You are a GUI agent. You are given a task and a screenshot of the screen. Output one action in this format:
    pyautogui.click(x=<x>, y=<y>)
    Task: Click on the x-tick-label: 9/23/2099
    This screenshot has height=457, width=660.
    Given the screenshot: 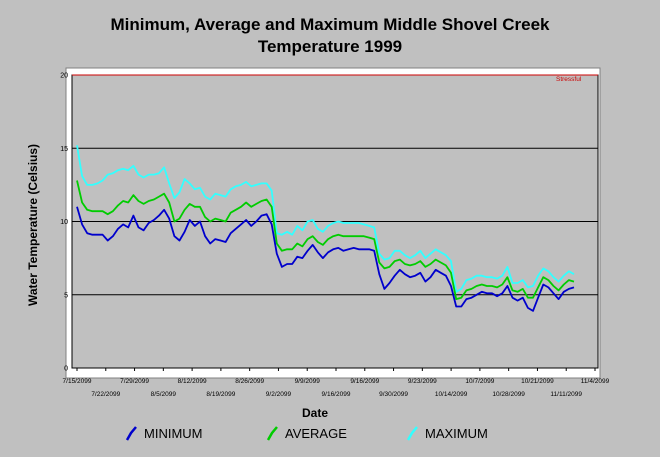 What is the action you would take?
    pyautogui.click(x=422, y=381)
    